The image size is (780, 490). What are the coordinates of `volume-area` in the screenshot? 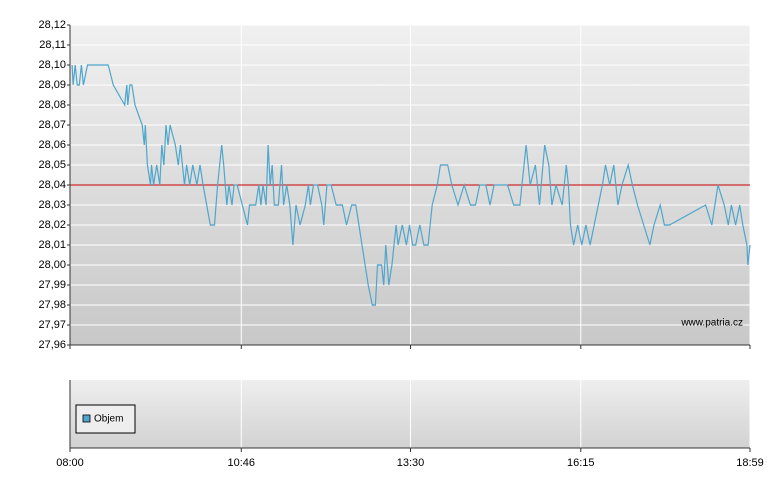 It's located at (410, 414).